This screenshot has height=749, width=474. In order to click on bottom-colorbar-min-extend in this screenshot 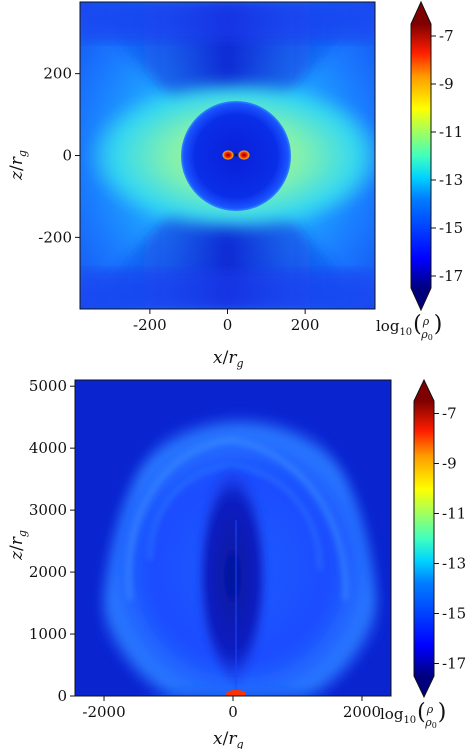, I will do `click(424, 686)`.